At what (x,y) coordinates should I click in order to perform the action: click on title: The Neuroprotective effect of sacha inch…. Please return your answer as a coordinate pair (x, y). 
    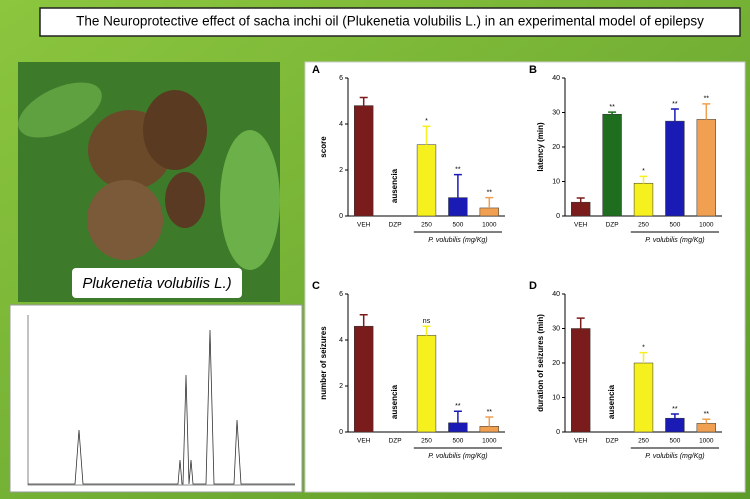
    Looking at the image, I should click on (390, 21).